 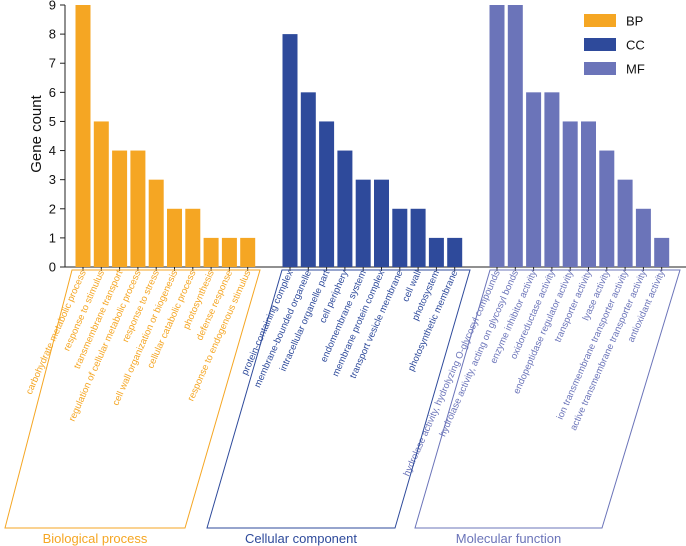 I want to click on group-label-bp: Biological process, so click(x=95, y=538).